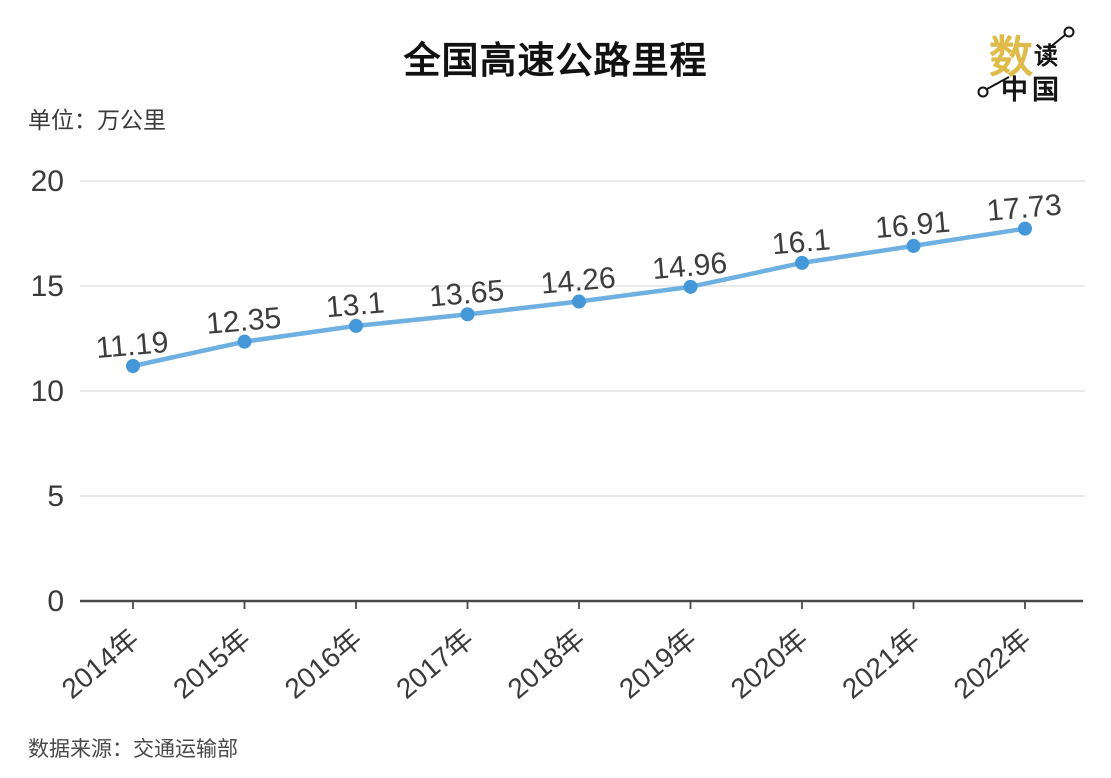 This screenshot has height=778, width=1111. Describe the element at coordinates (55, 496) in the screenshot. I see `y-tick-label: 5` at that location.